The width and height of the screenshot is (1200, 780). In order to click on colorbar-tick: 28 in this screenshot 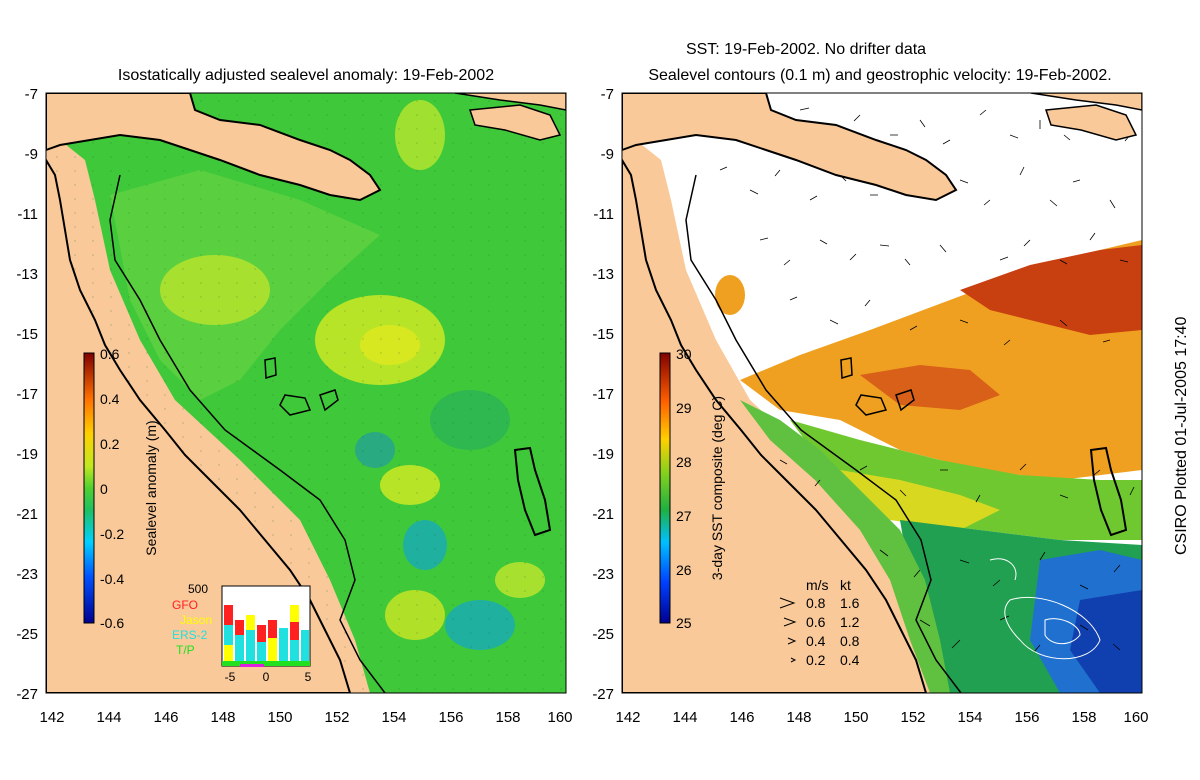, I will do `click(684, 462)`.